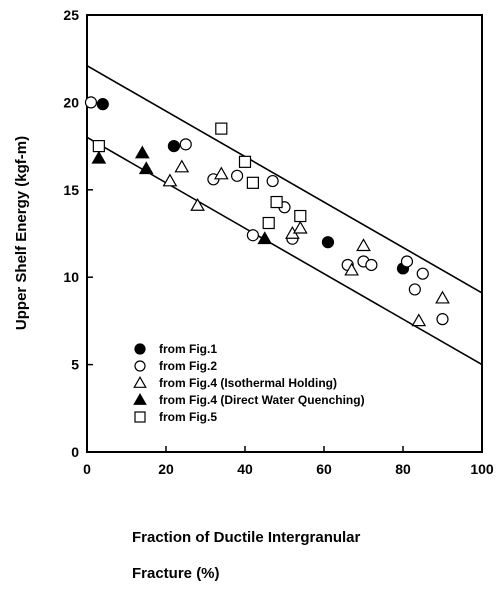  What do you see at coordinates (482, 469) in the screenshot?
I see `x-tick-label: 100` at bounding box center [482, 469].